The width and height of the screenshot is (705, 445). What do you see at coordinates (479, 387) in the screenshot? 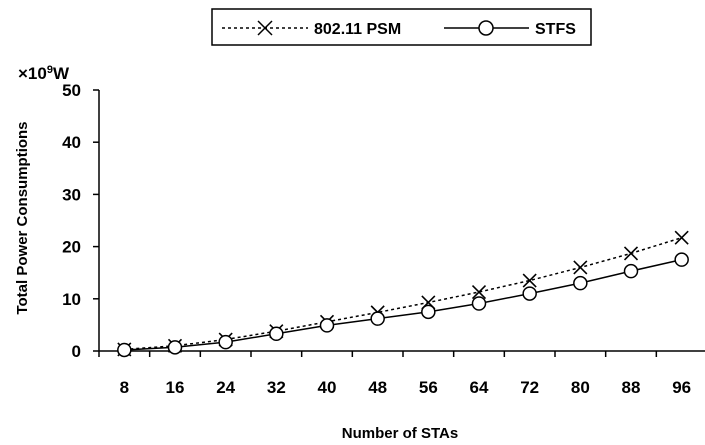
I see `x-tick-label: 64` at bounding box center [479, 387].